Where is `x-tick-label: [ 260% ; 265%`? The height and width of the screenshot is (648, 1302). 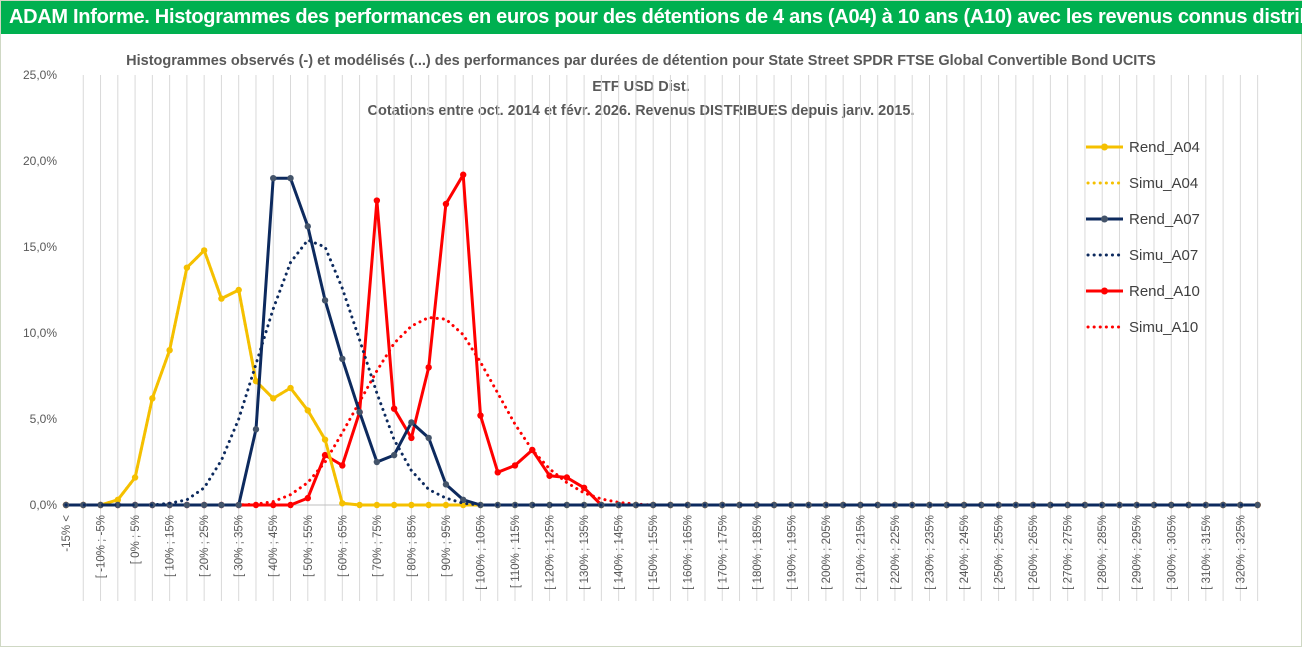 x-tick-label: [ 260% ; 265% is located at coordinates (1034, 552).